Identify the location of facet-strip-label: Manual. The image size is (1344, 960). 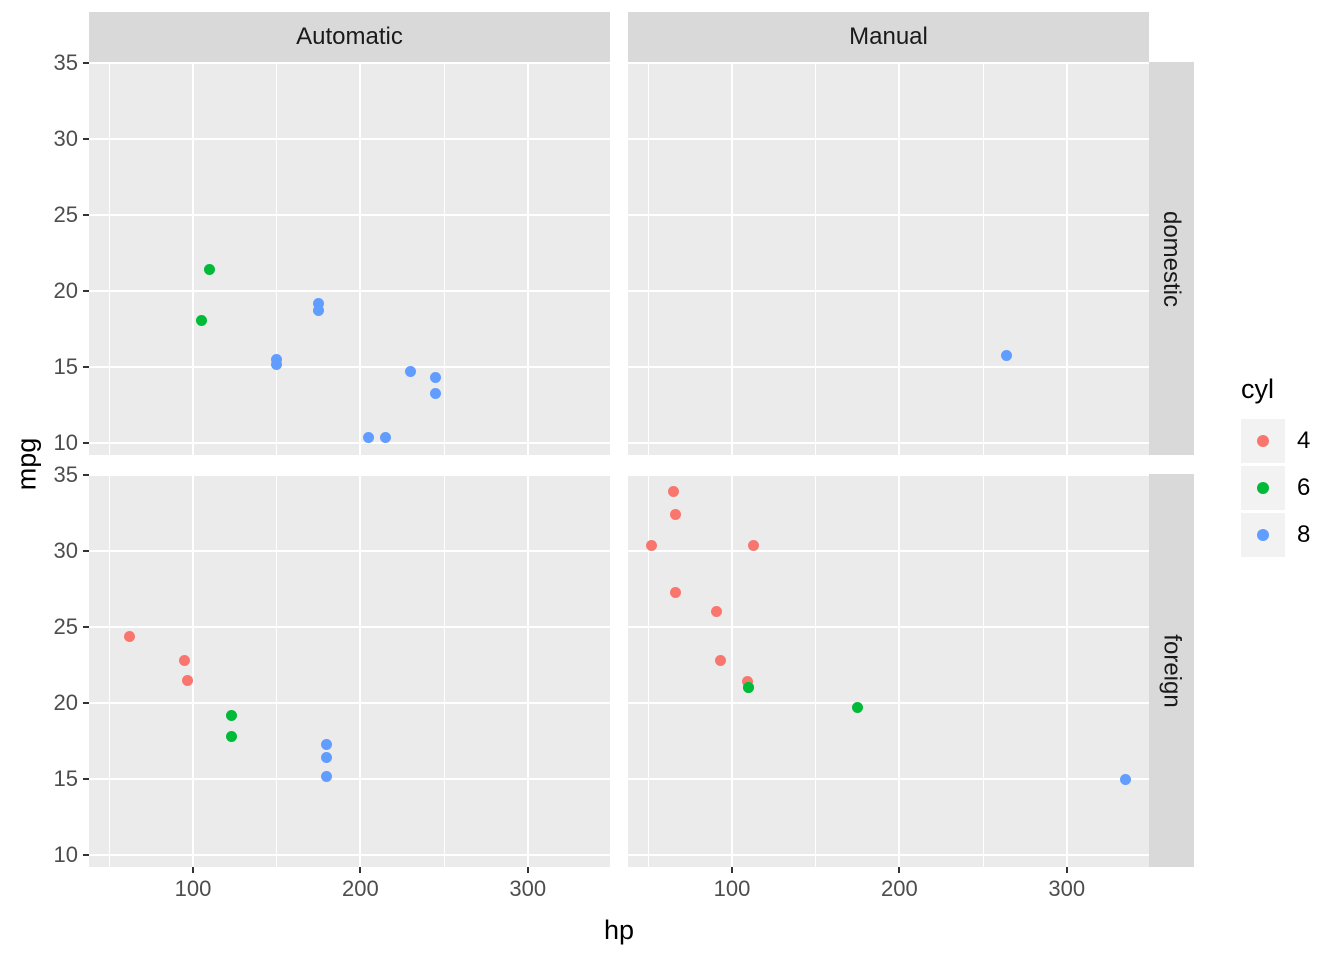
(888, 36).